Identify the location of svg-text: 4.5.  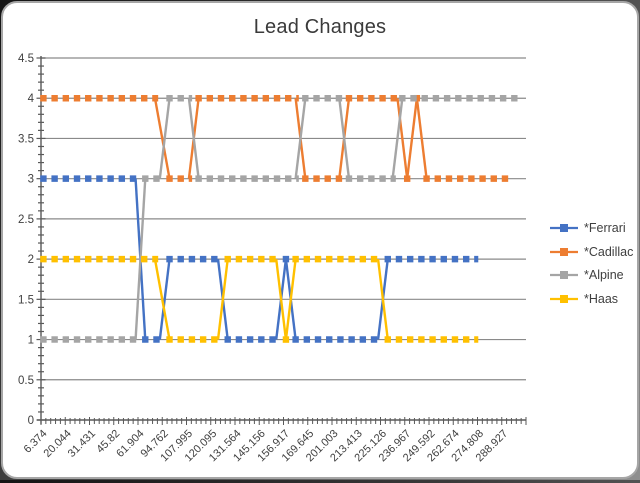
(26, 59).